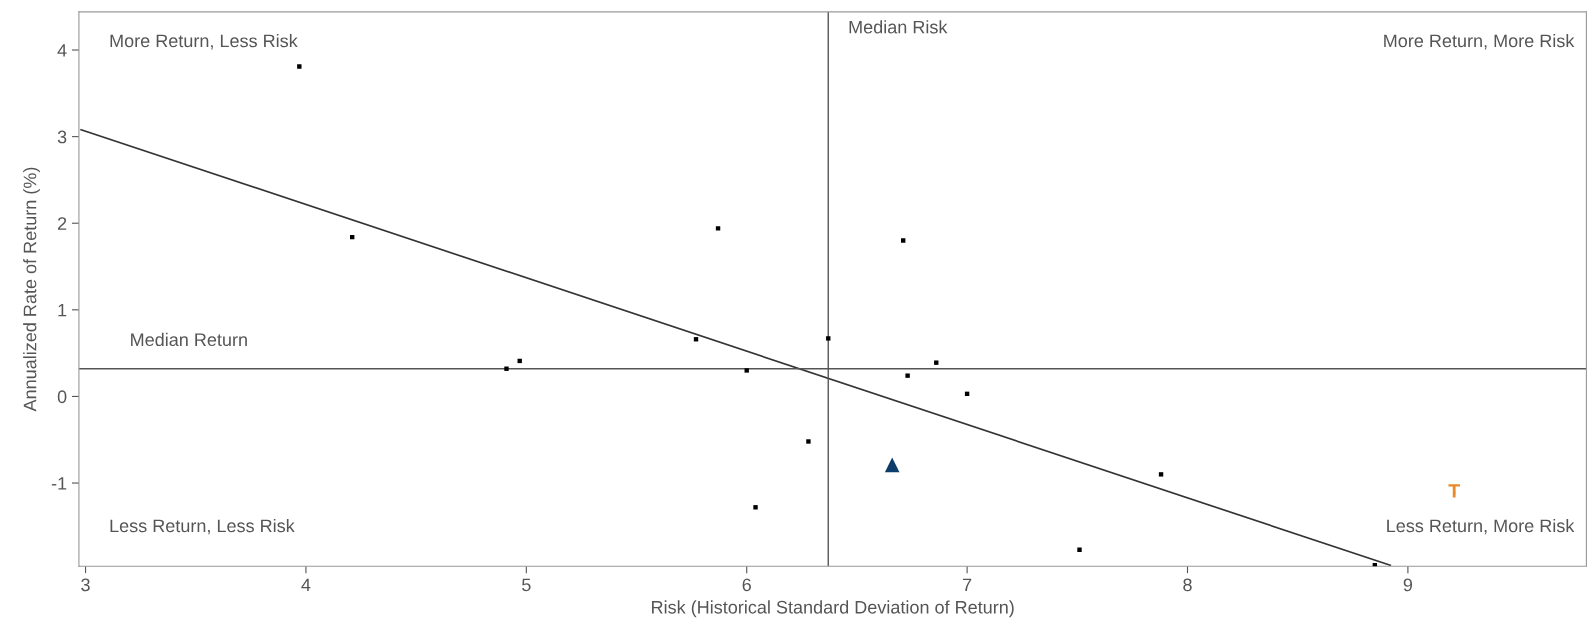 This screenshot has width=1588, height=627. I want to click on x-tick-label: 9, so click(1408, 585).